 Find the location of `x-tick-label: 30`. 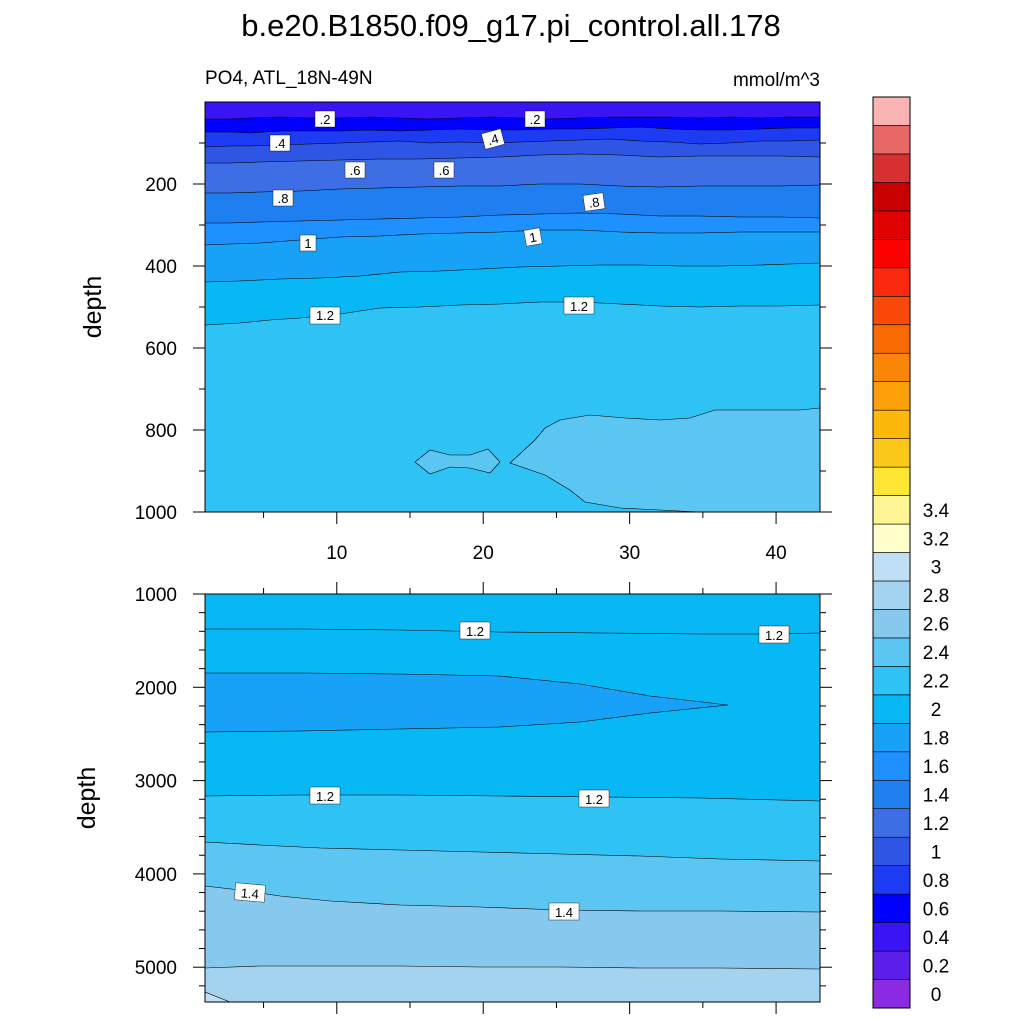

x-tick-label: 30 is located at coordinates (629, 553).